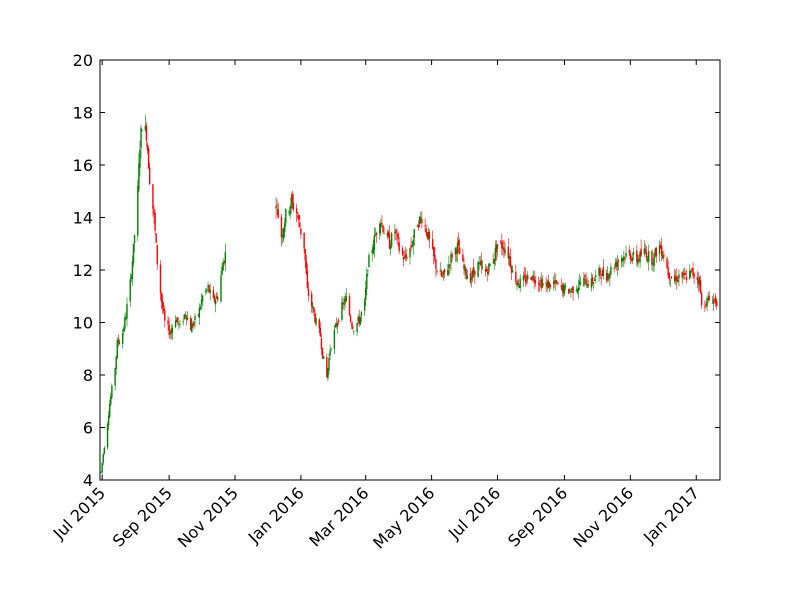 The image size is (800, 605). What do you see at coordinates (603, 517) in the screenshot?
I see `x-tick-label: Nov 2016` at bounding box center [603, 517].